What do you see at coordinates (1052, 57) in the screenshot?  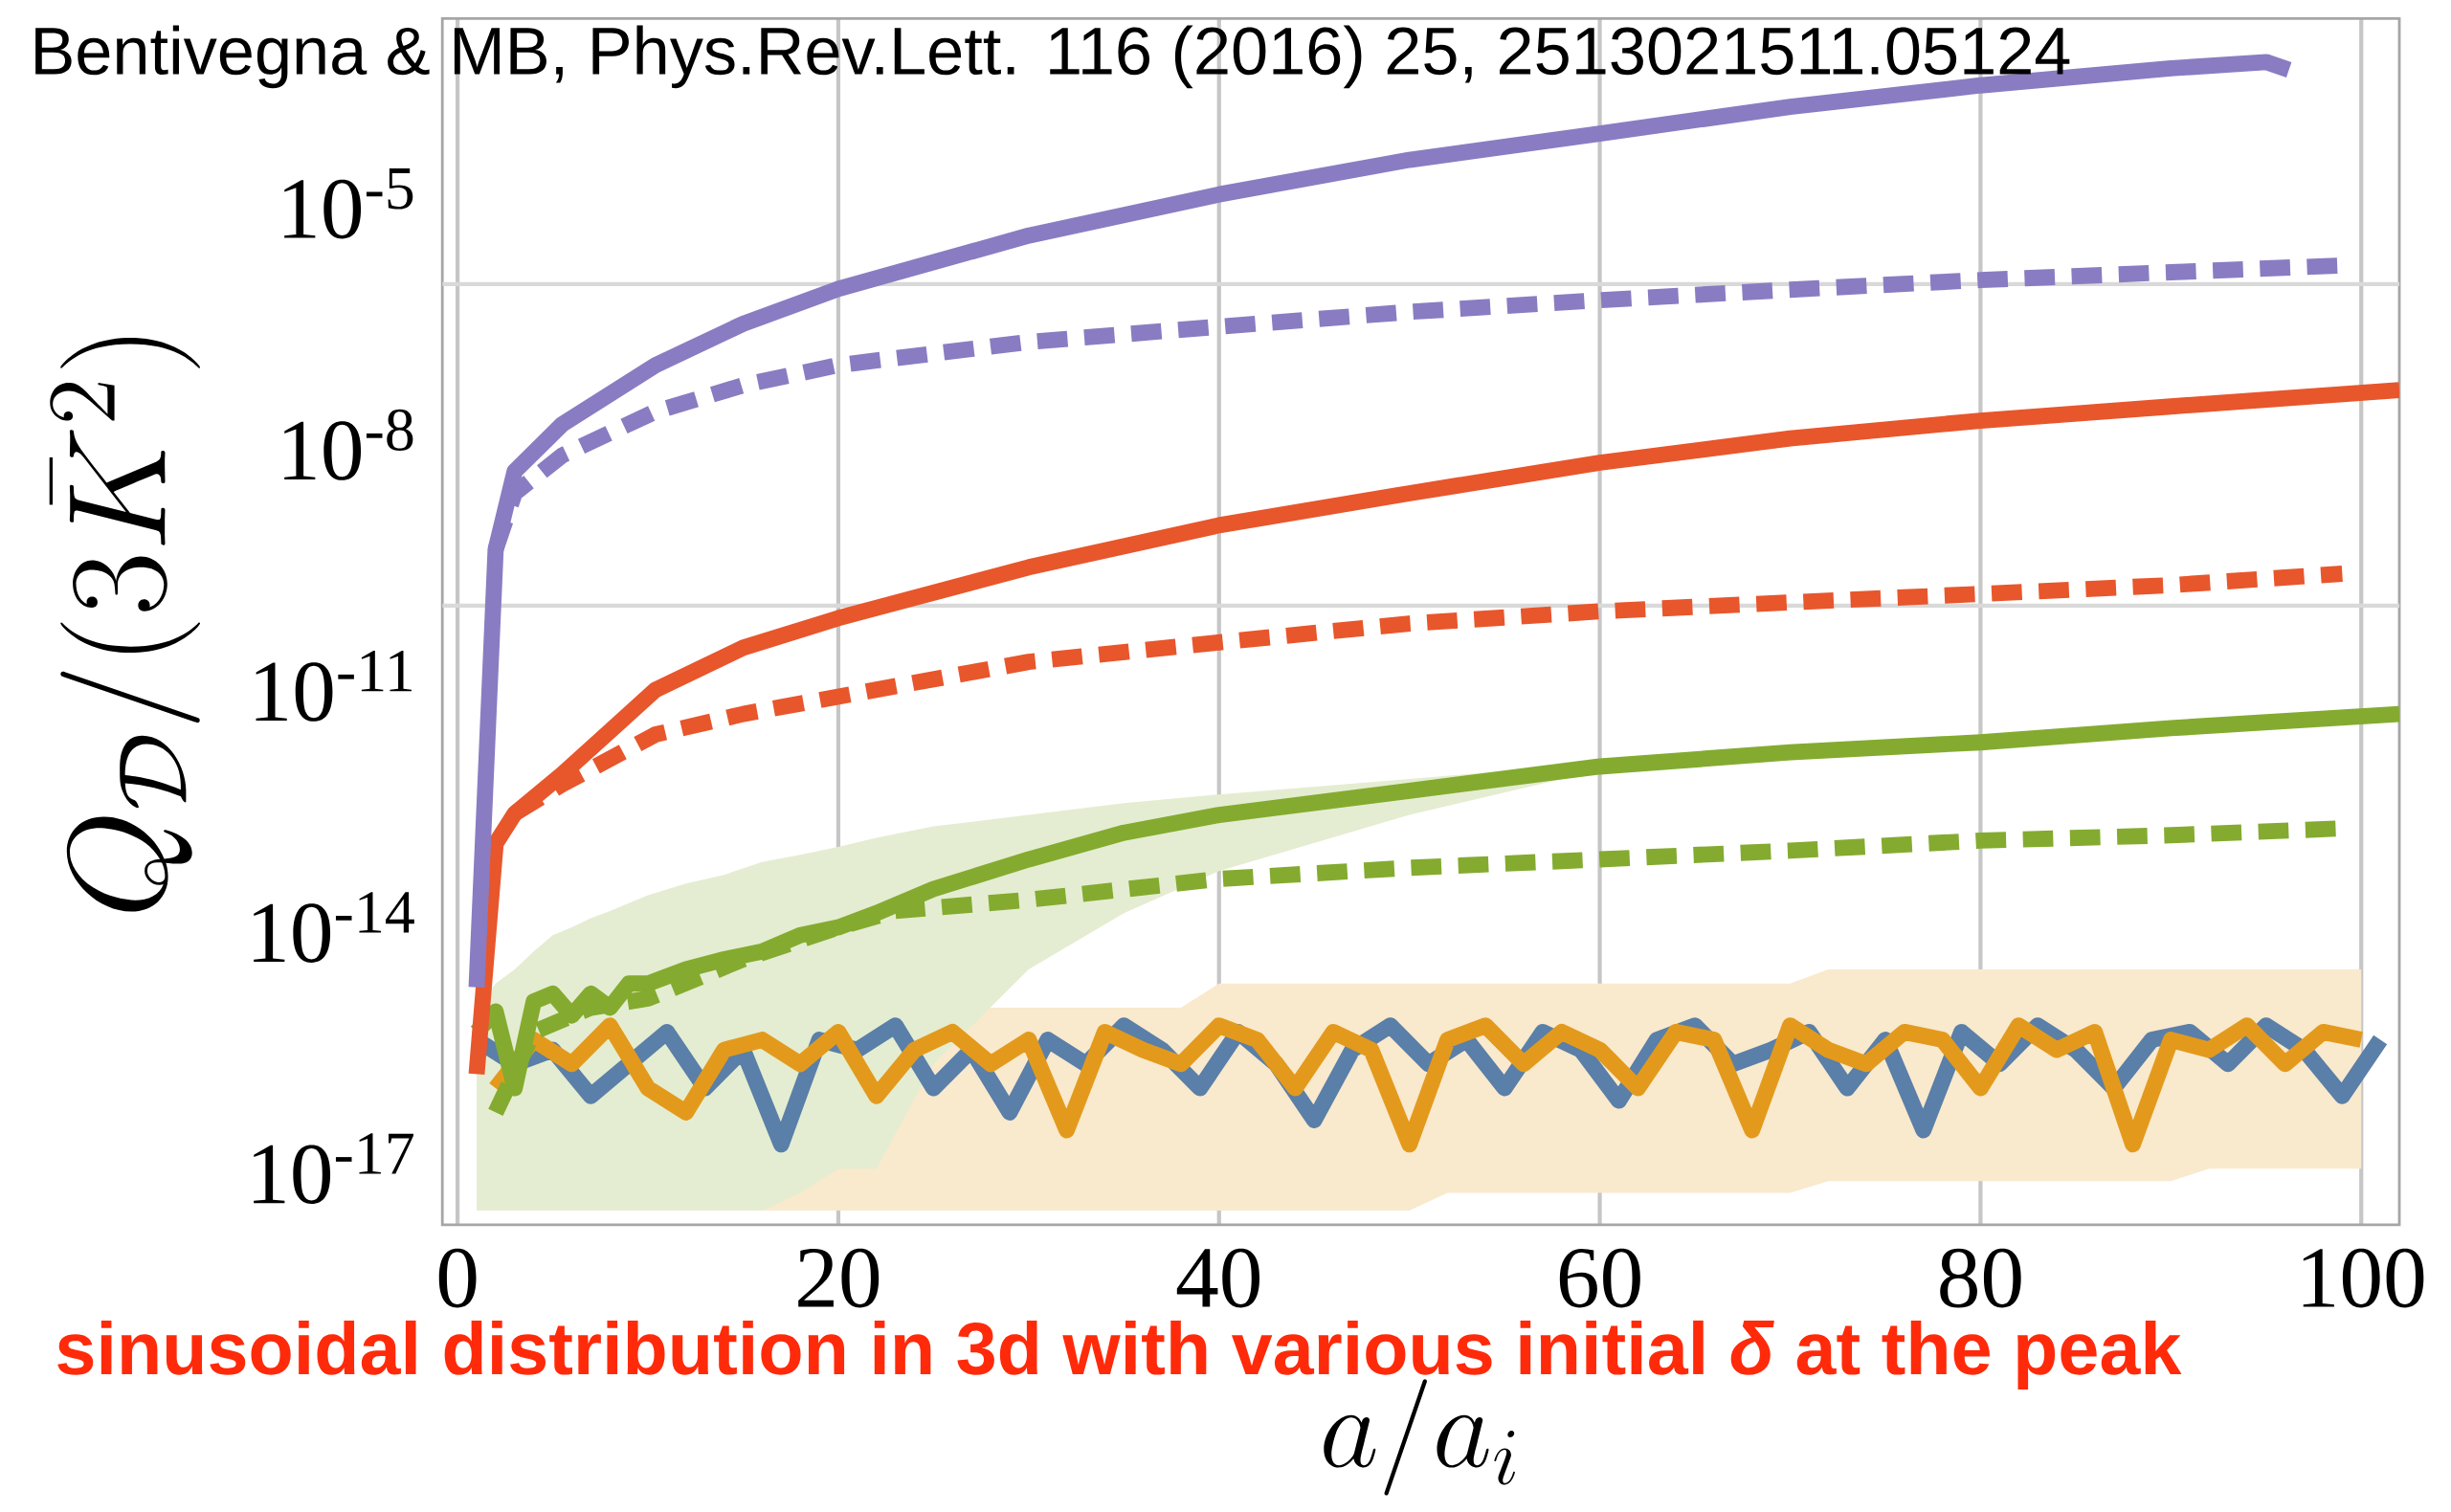 I see `chart-title: Bentivegna & MB, Phys.Rev.Lett. 116 (2016) 25, 2513021511.05124` at bounding box center [1052, 57].